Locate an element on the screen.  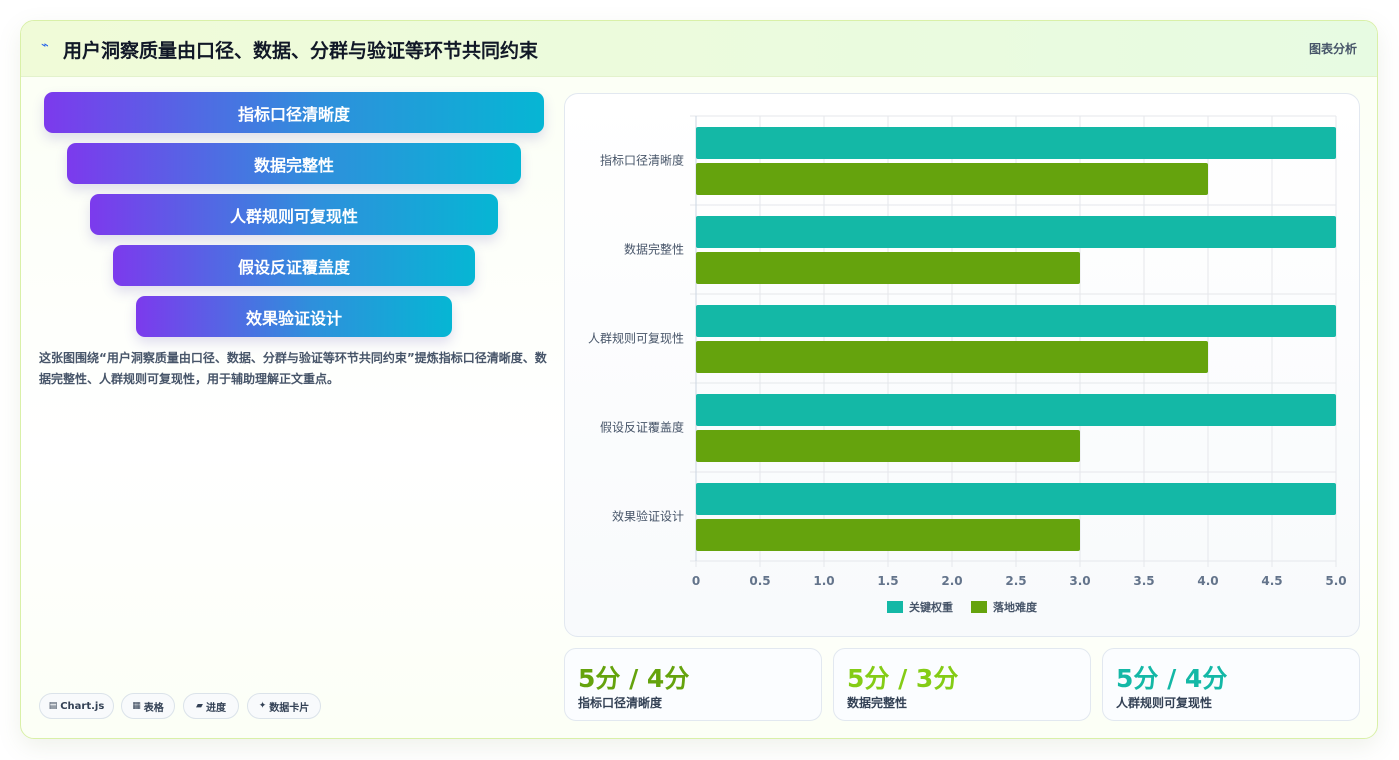
y-category-label: 数据完整性 is located at coordinates (654, 249).